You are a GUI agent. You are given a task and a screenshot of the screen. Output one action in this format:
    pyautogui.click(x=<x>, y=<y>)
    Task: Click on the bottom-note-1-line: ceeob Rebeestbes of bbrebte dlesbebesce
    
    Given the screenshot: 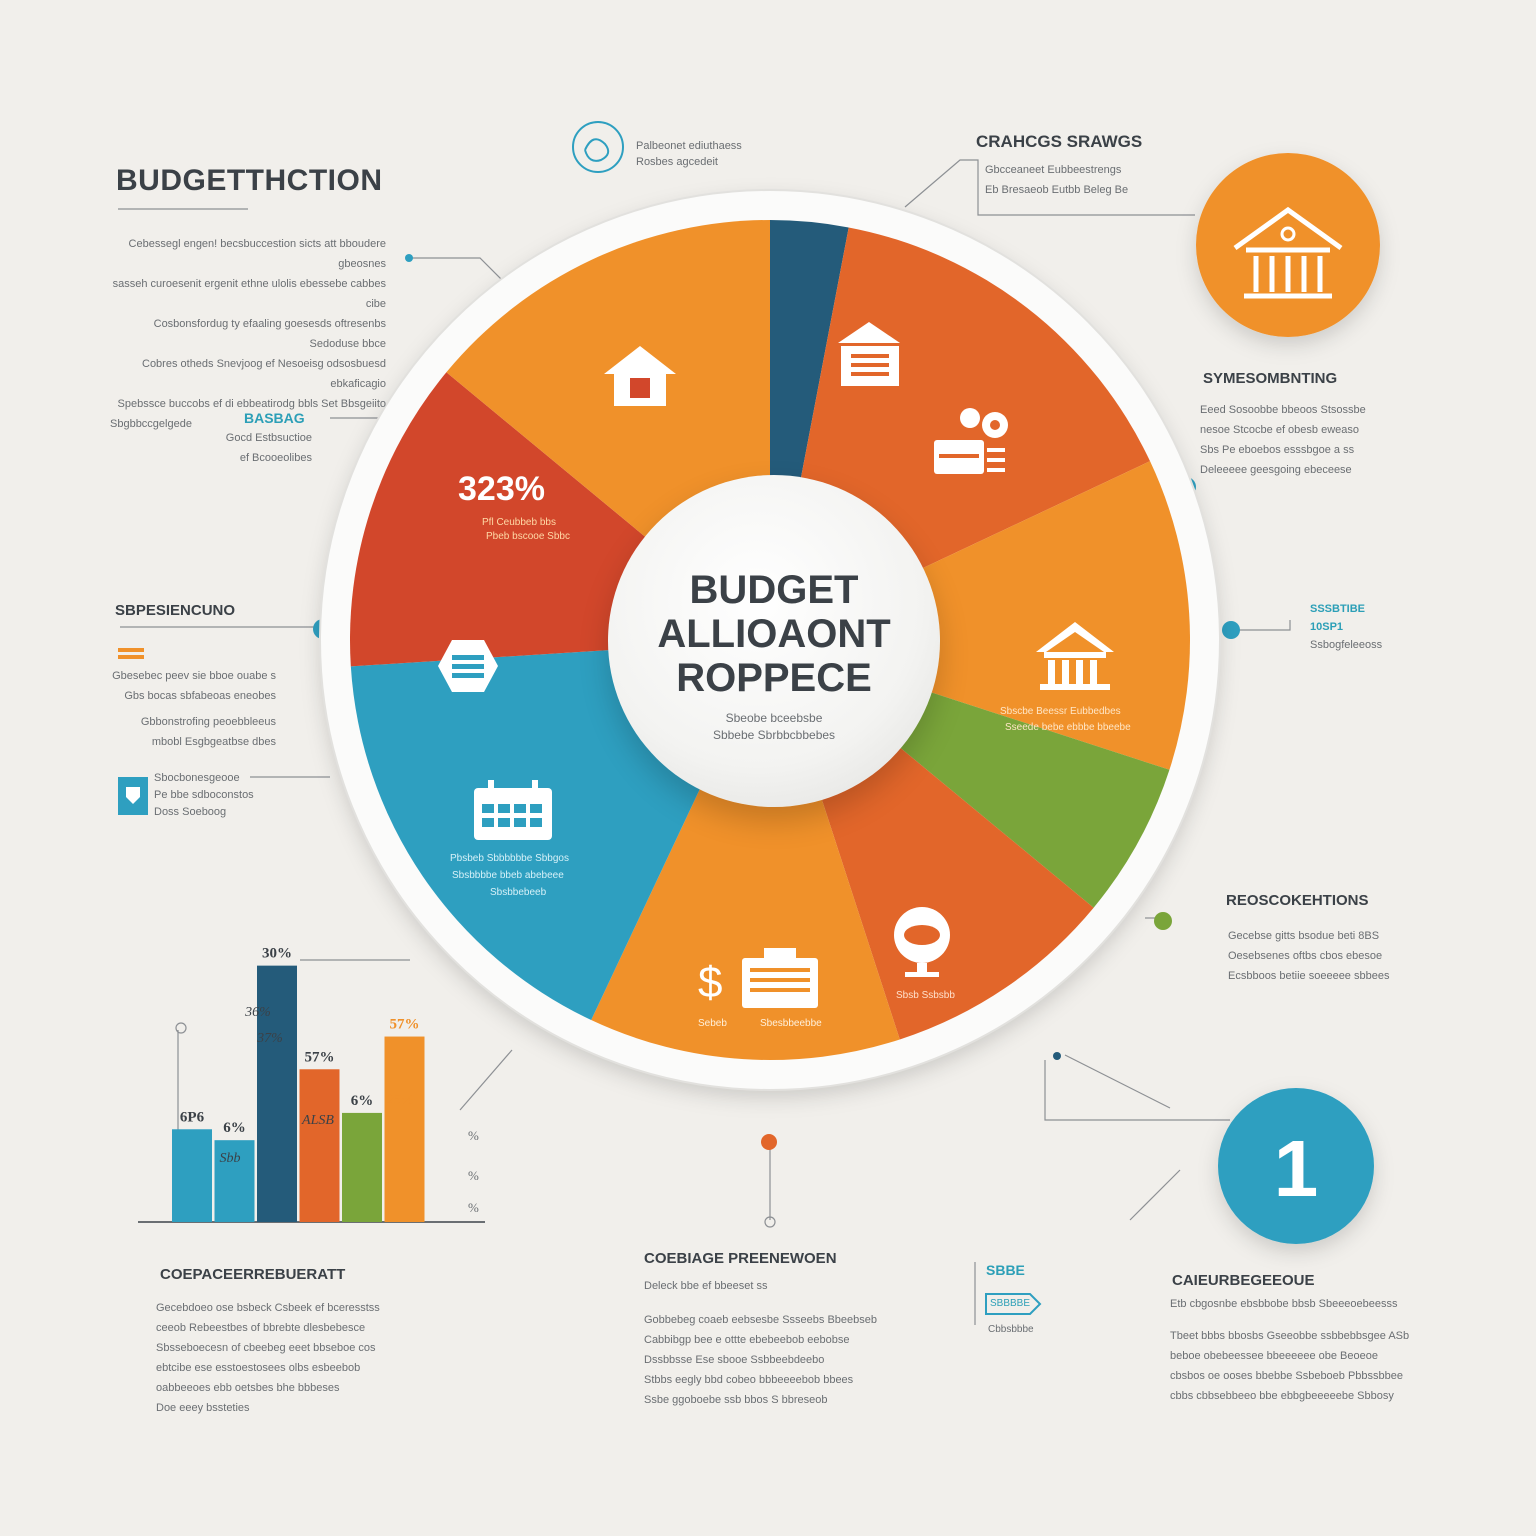 What is the action you would take?
    pyautogui.click(x=261, y=1328)
    